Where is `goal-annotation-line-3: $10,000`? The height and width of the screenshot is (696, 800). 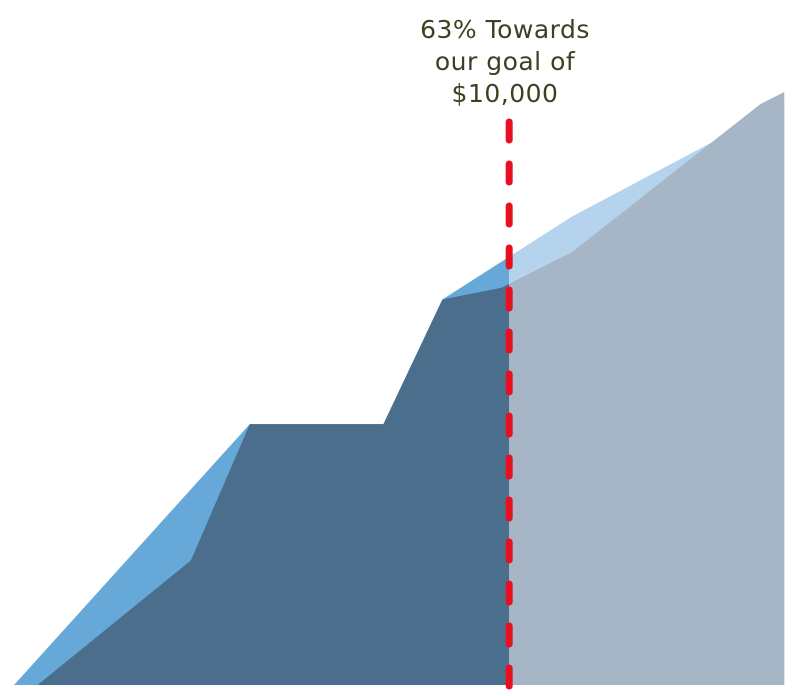
goal-annotation-line-3: $10,000 is located at coordinates (505, 93).